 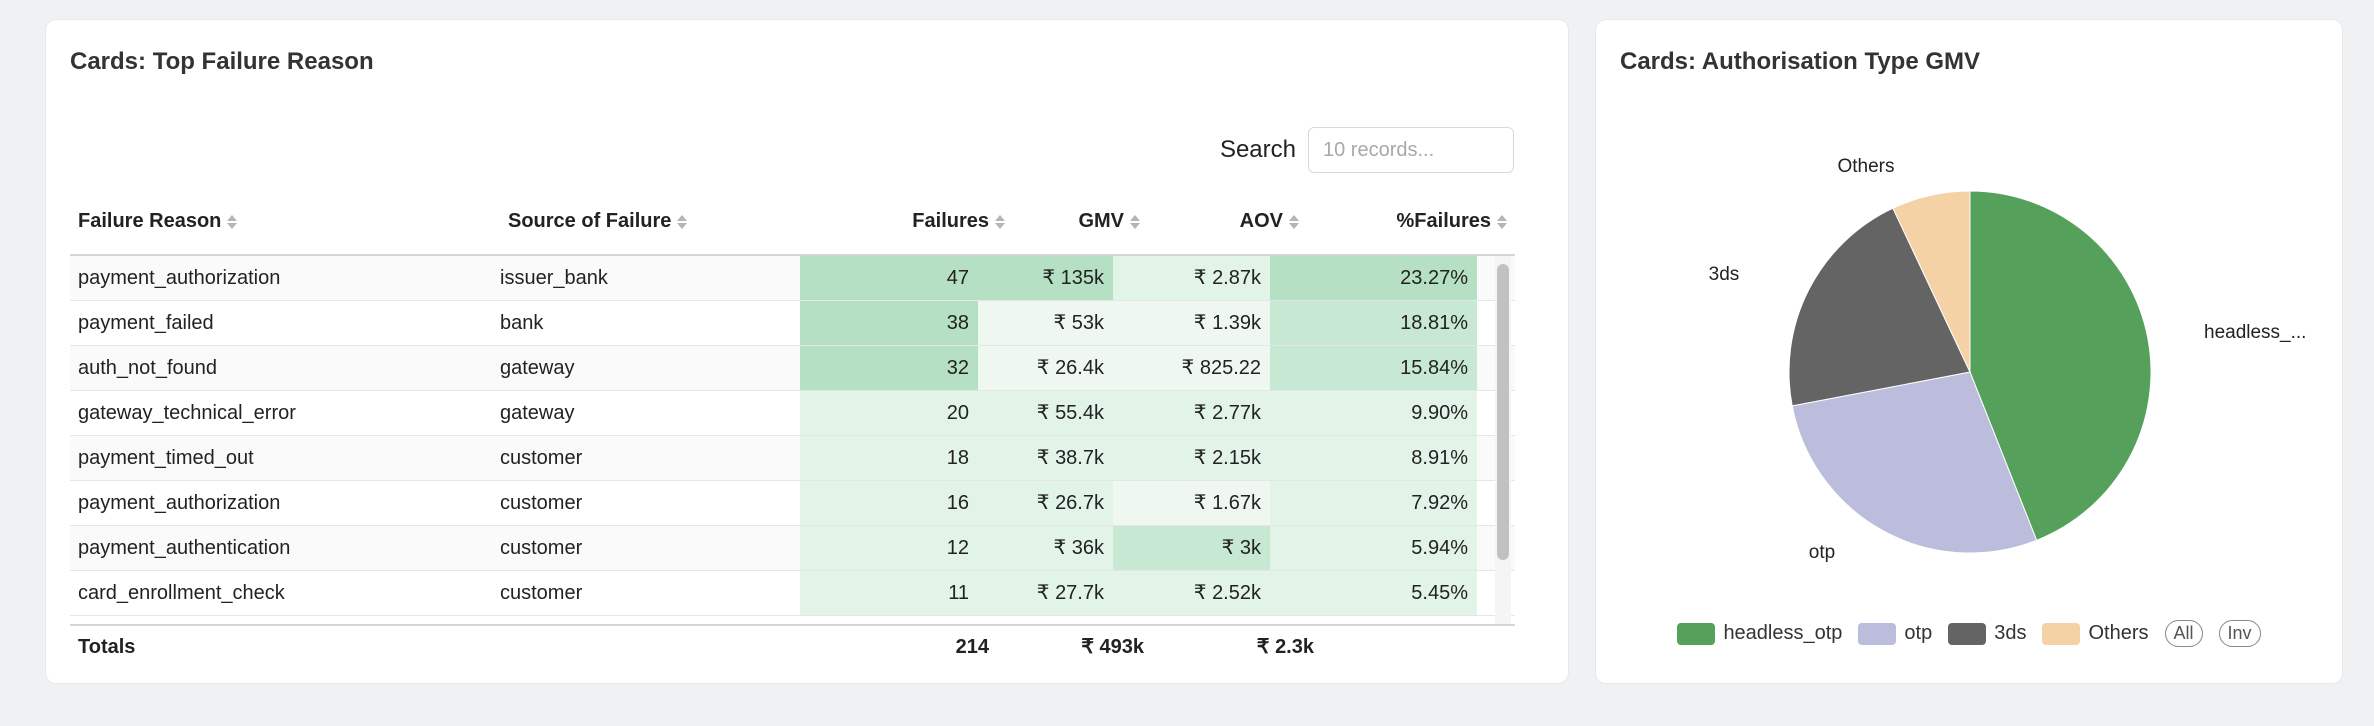 I want to click on legend-item-otp: otp, so click(x=1895, y=633).